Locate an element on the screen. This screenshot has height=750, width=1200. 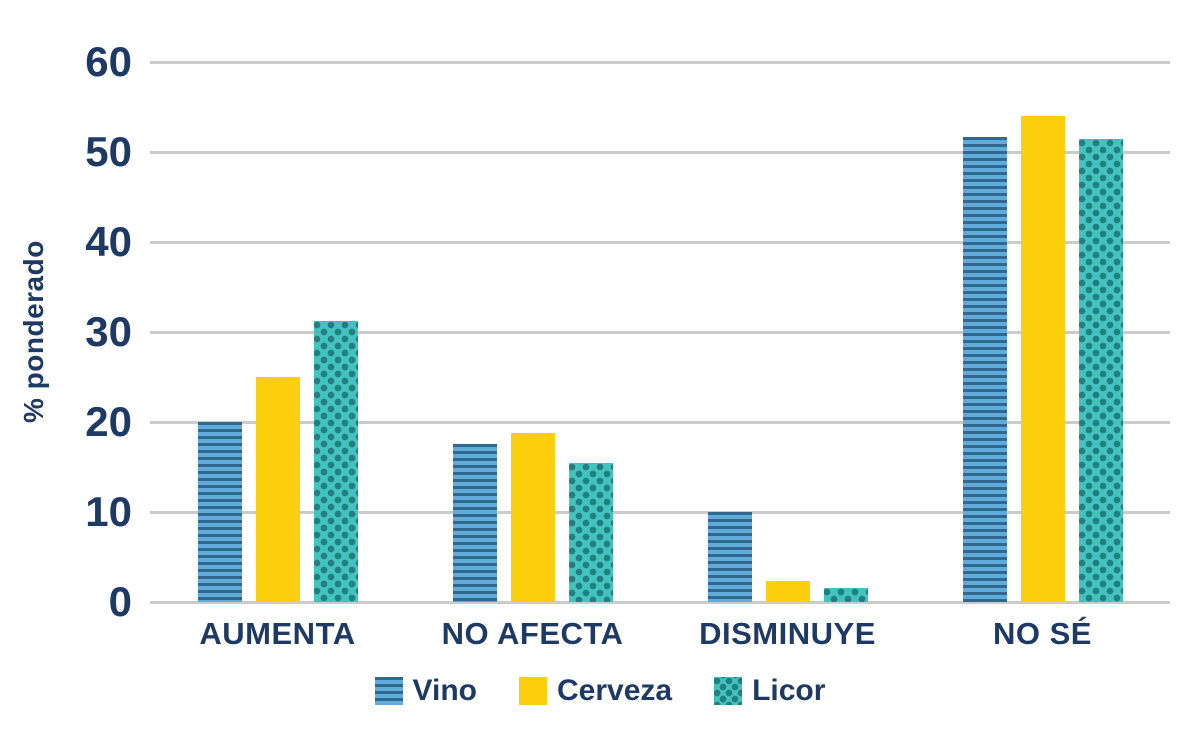
bar-vino-no-afecta is located at coordinates (474, 522).